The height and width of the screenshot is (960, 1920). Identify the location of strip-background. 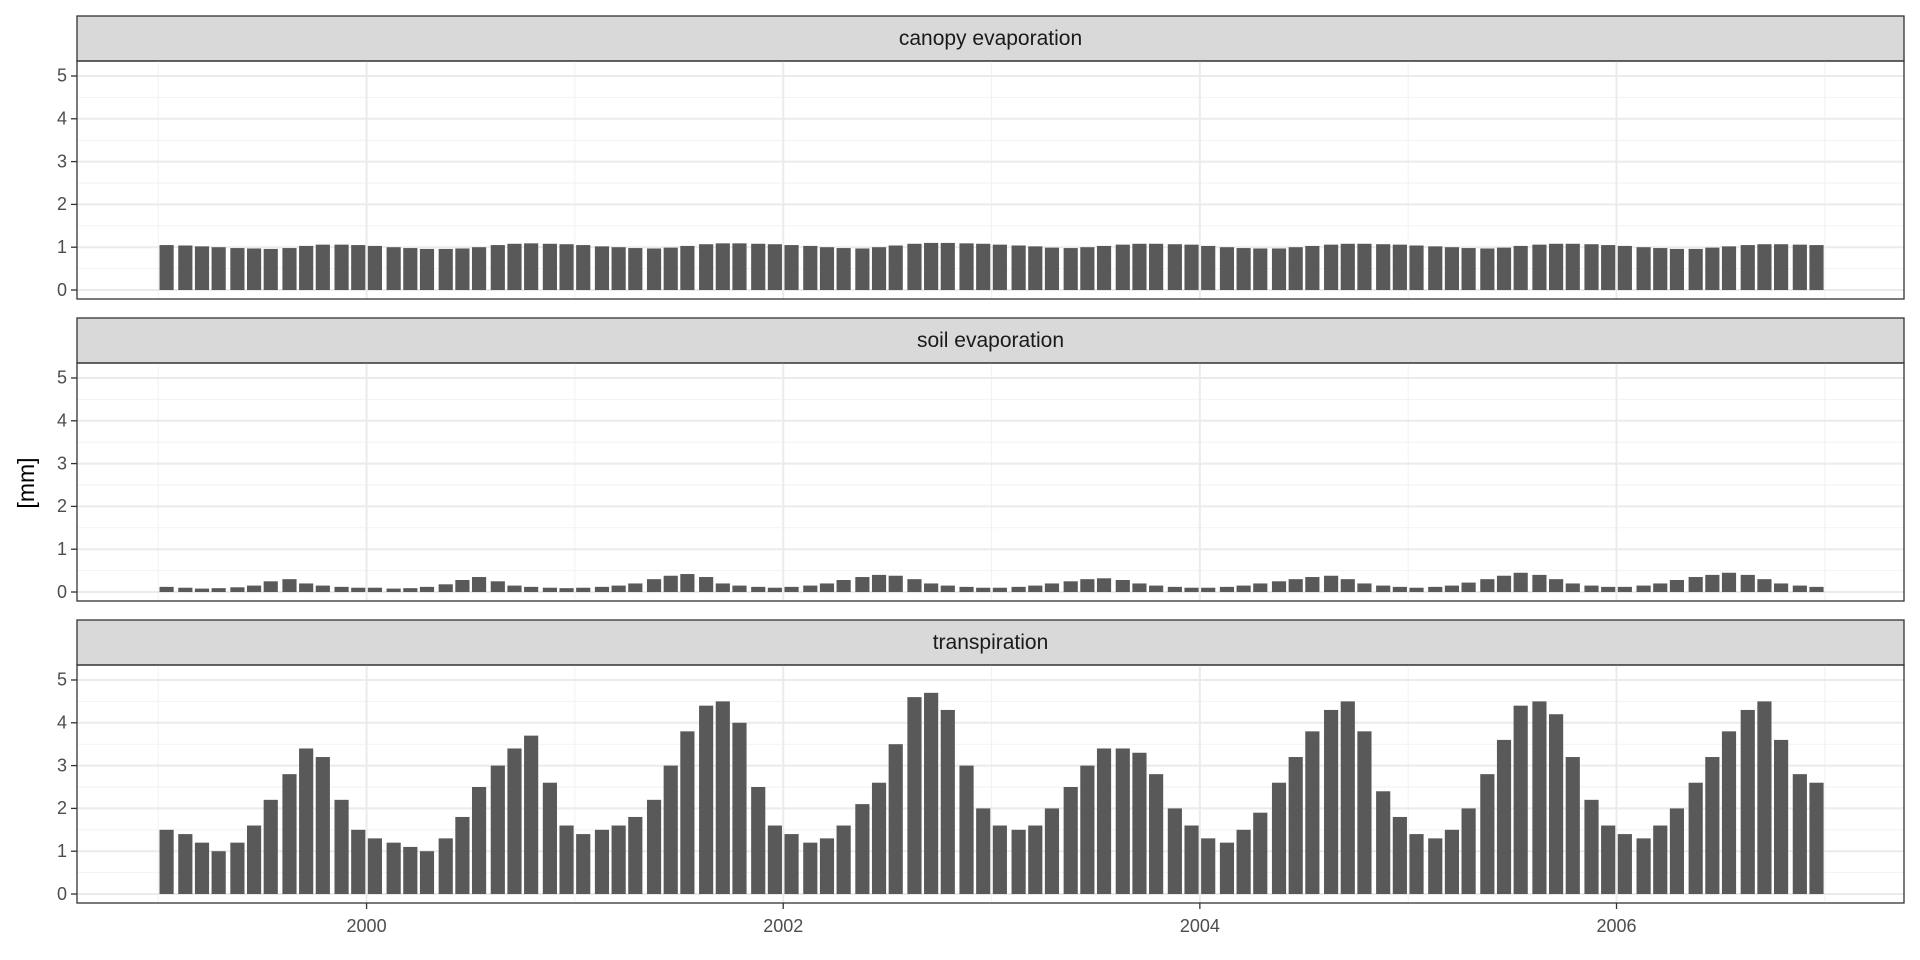
(990, 340).